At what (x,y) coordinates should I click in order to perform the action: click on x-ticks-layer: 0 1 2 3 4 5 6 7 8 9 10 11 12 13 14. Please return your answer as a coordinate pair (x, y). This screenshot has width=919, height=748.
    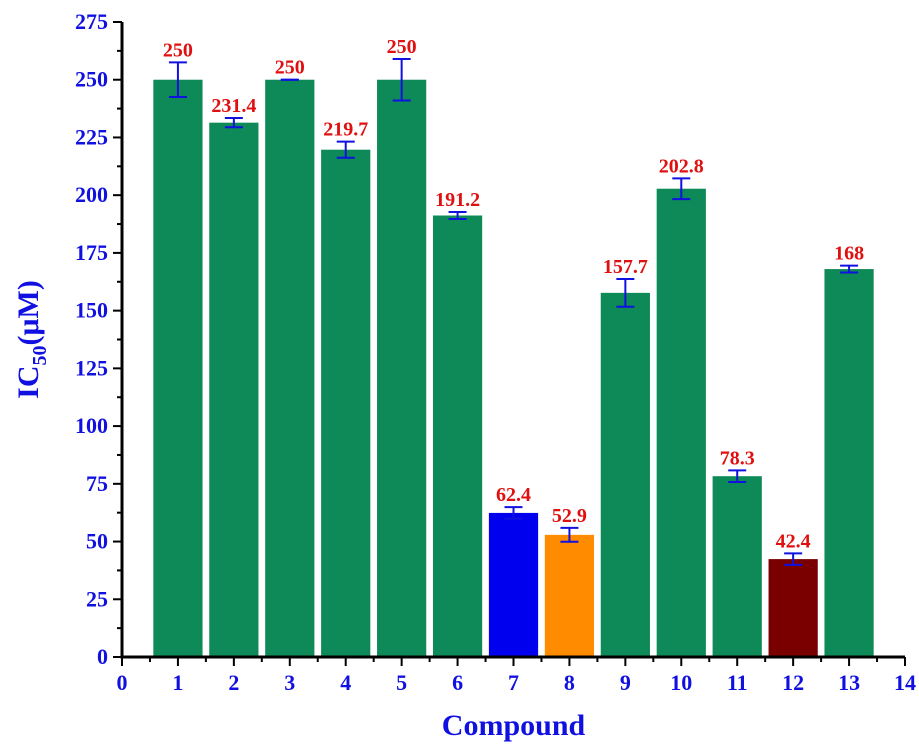
    Looking at the image, I should click on (516, 676).